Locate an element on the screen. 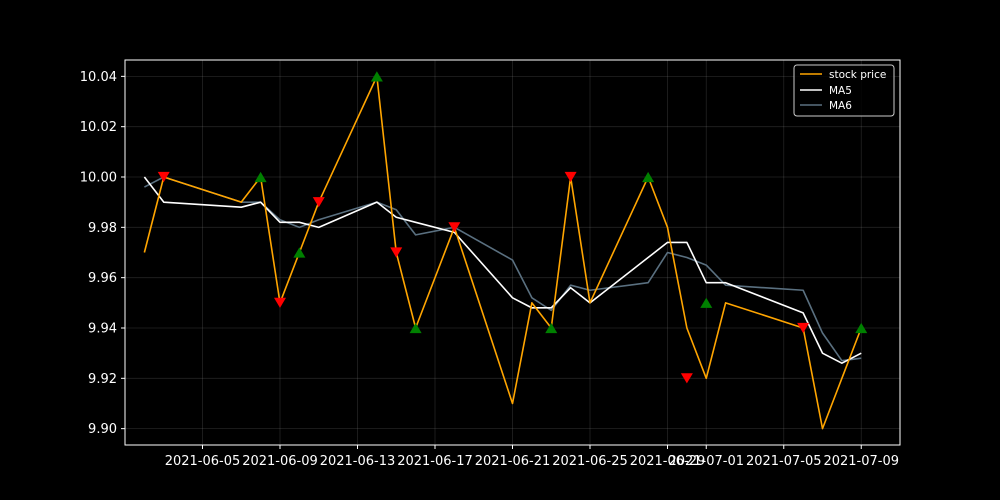 This screenshot has height=500, width=1000. x-tick-label-6: 2021-06-29 is located at coordinates (668, 461).